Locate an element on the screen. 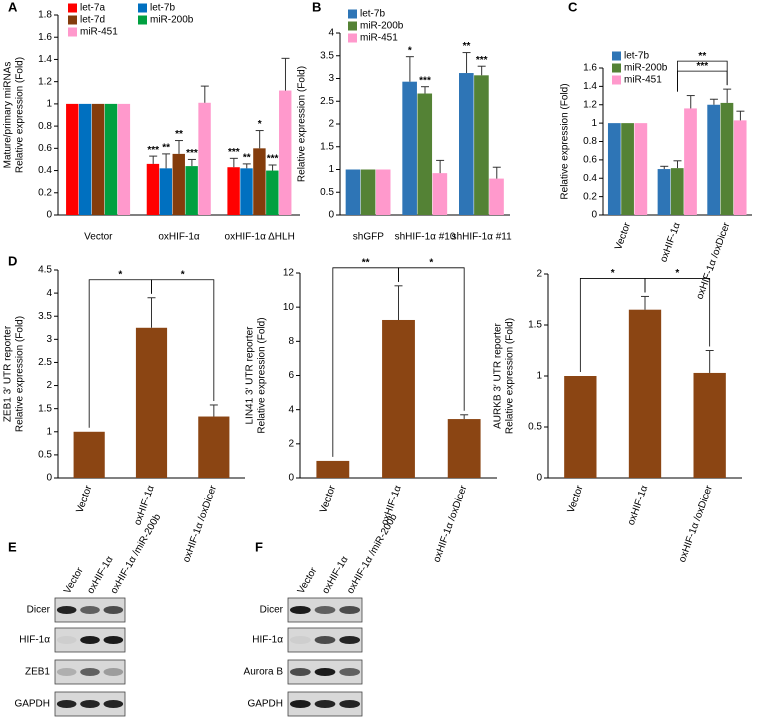  row-label: GAPDH is located at coordinates (32, 704).